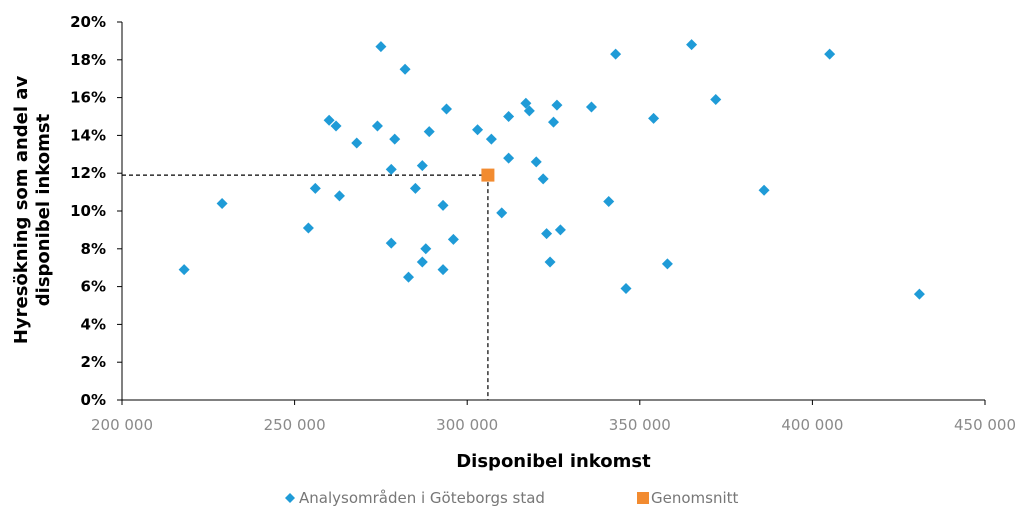 The image size is (1030, 511). I want to click on legend-square-icon, so click(643, 498).